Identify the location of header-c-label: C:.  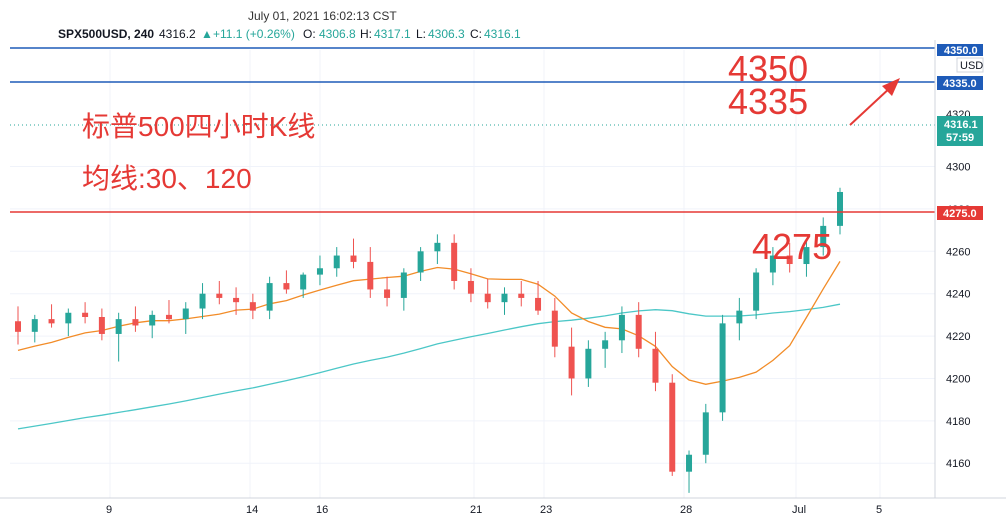
(476, 34).